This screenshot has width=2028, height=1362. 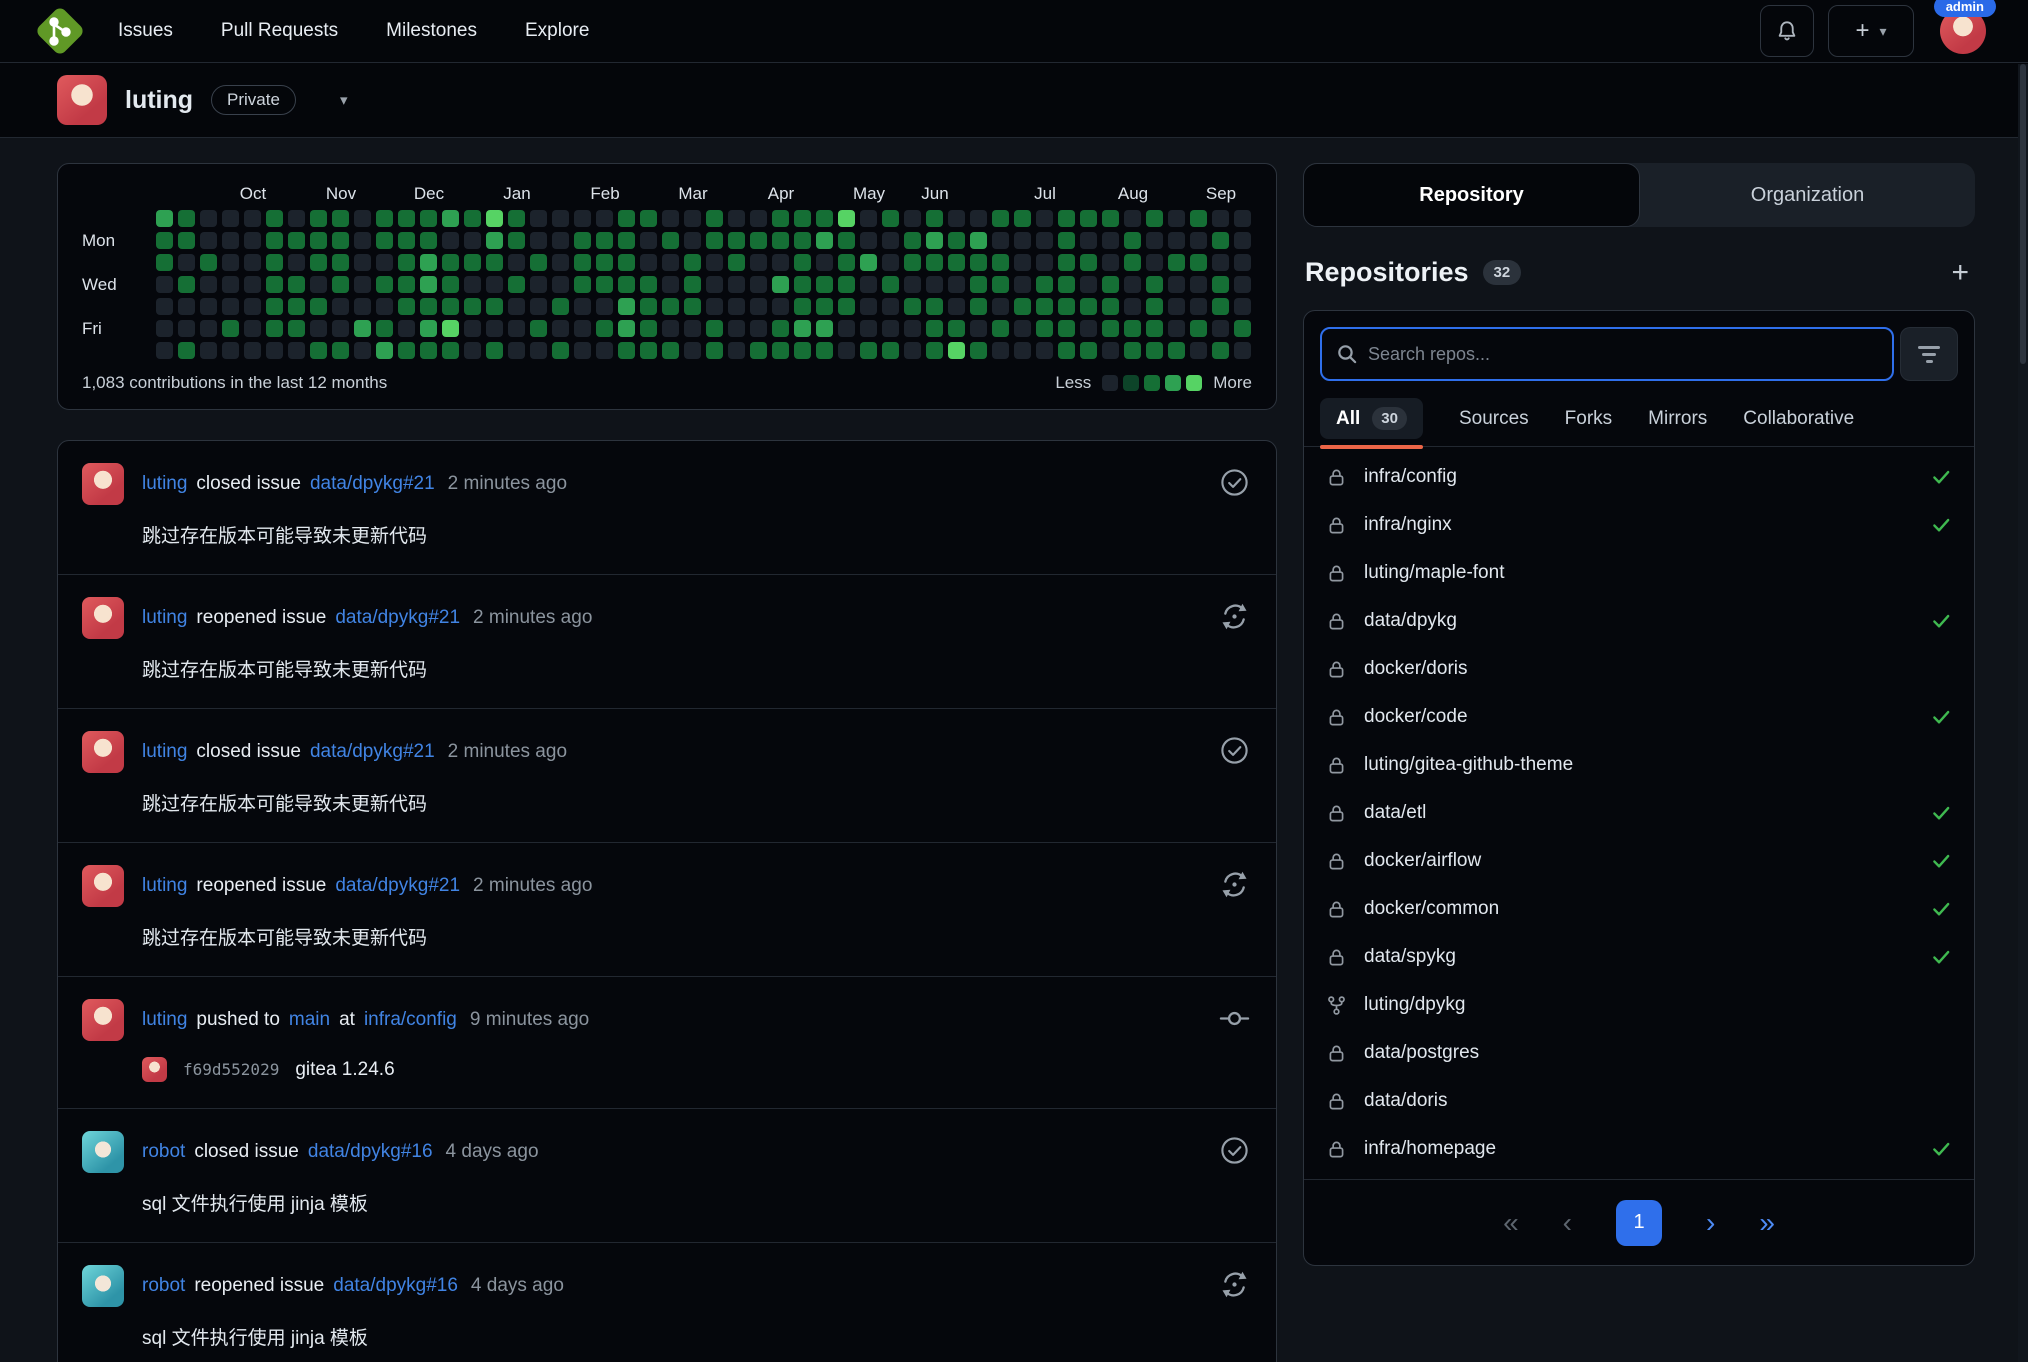 I want to click on filter-tab-forks: Forks, so click(x=1589, y=419).